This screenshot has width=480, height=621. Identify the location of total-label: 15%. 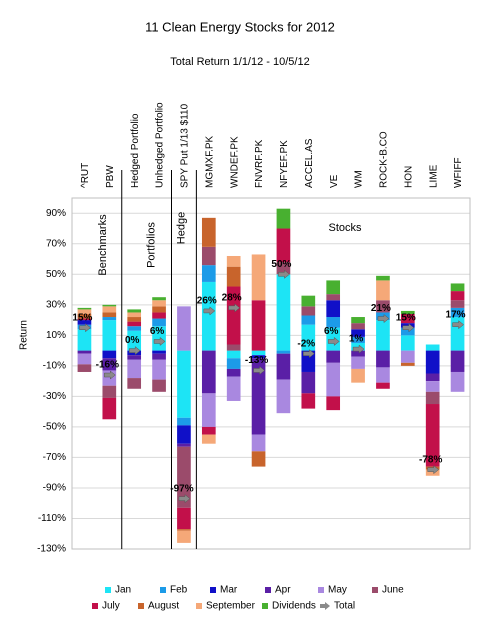
(82, 317).